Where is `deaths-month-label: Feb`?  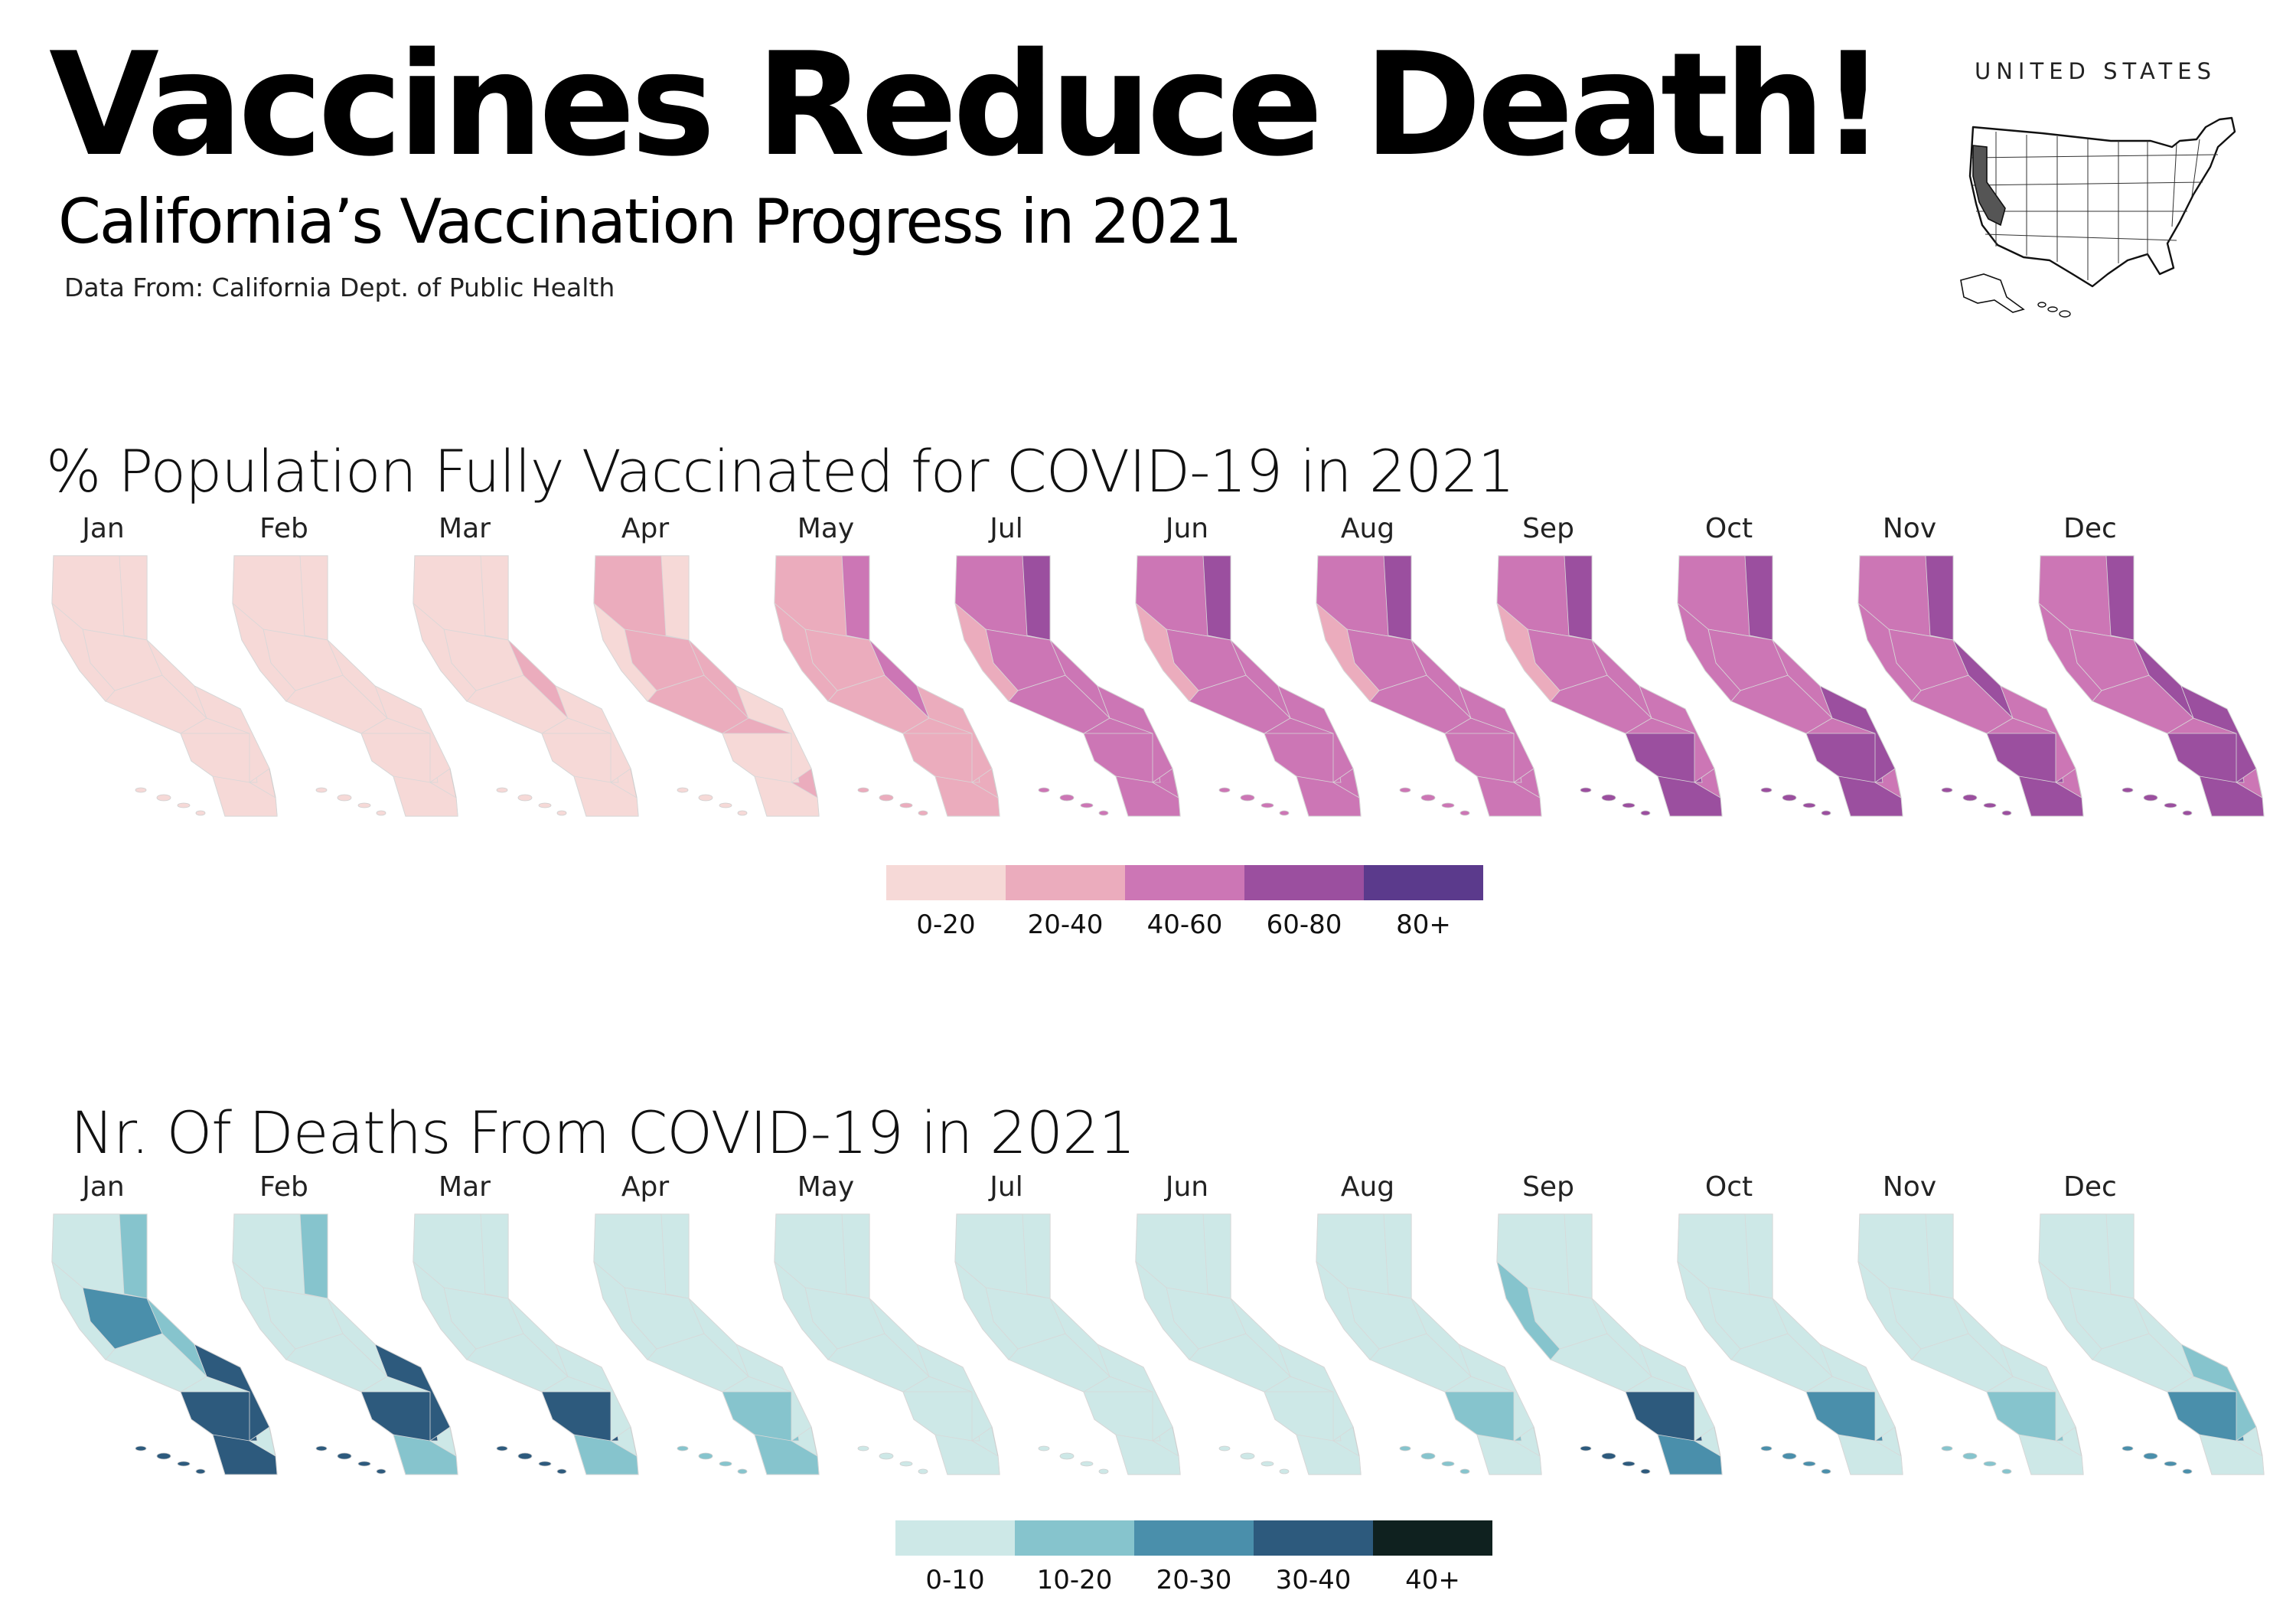
deaths-month-label: Feb is located at coordinates (283, 1187).